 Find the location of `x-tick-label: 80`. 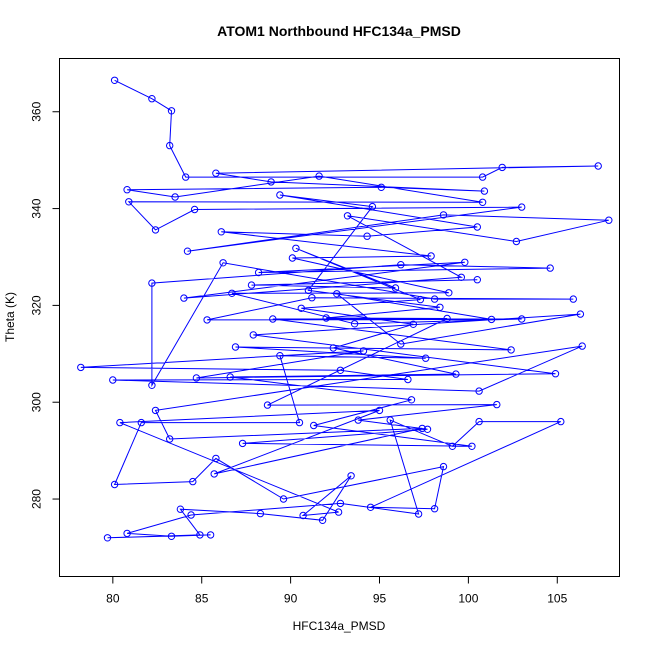

x-tick-label: 80 is located at coordinates (113, 599).